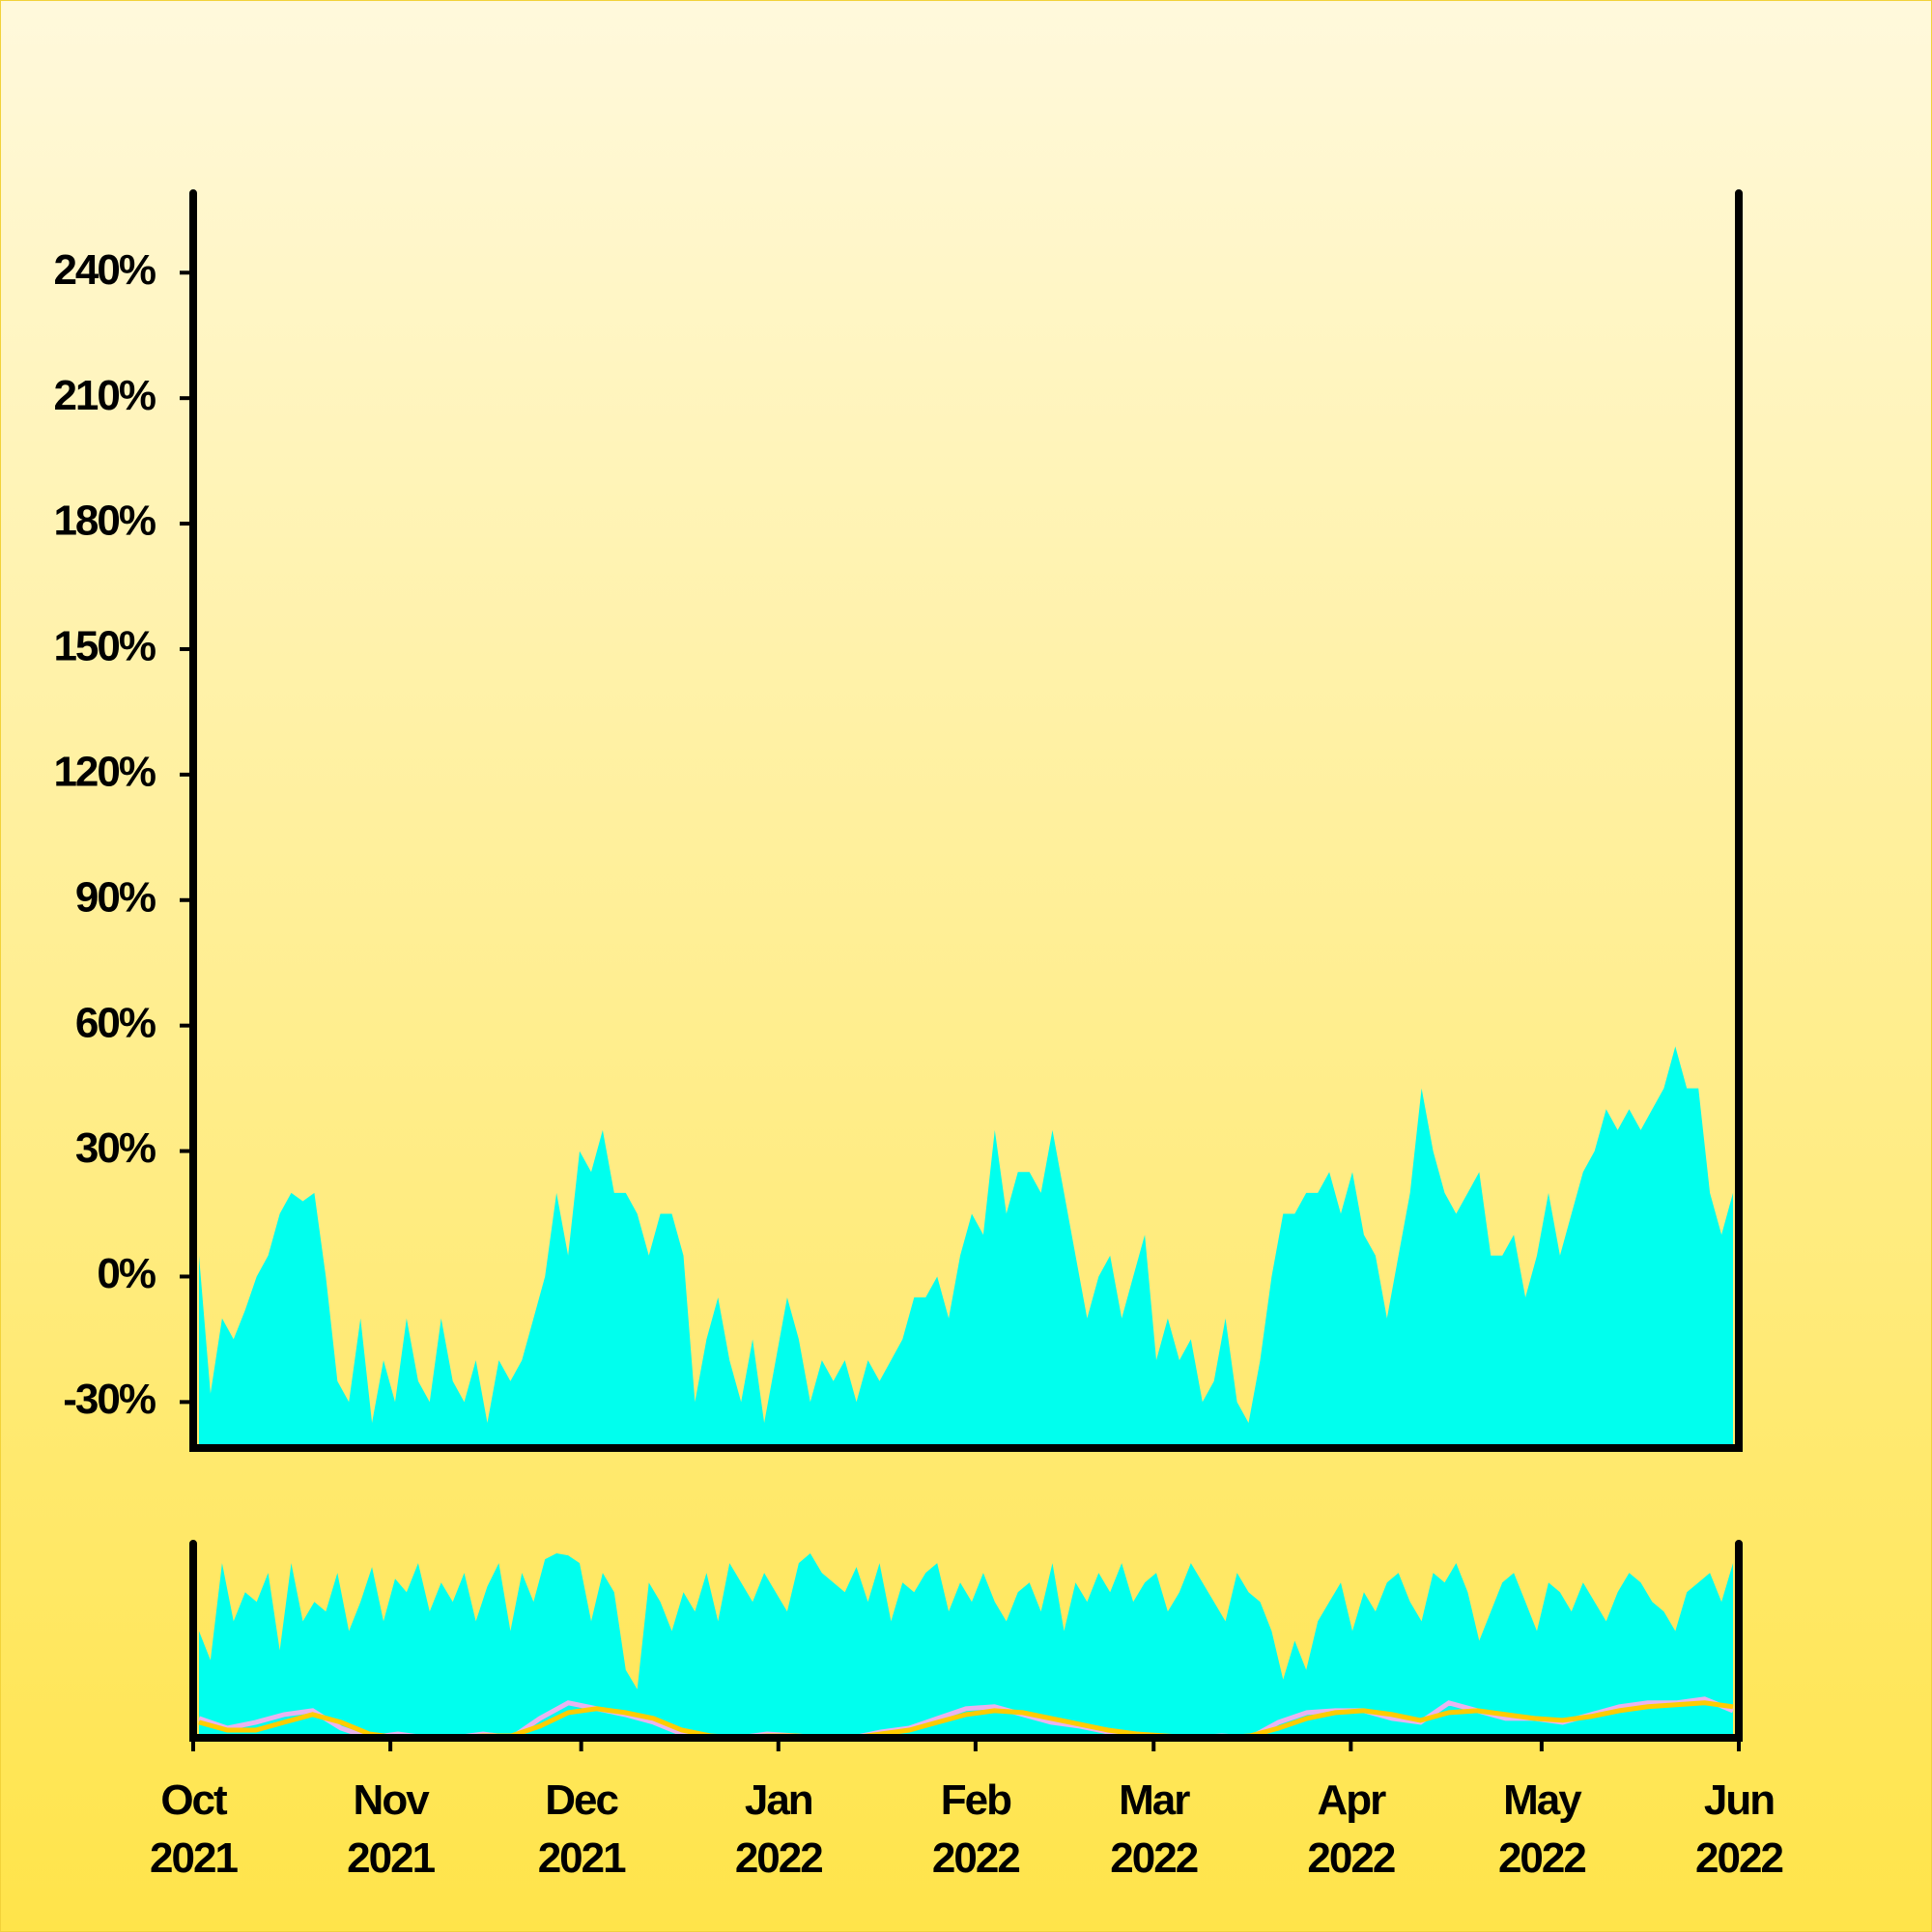 The image size is (1932, 1932). What do you see at coordinates (1350, 1829) in the screenshot?
I see `x-tick-label: Apr 2022` at bounding box center [1350, 1829].